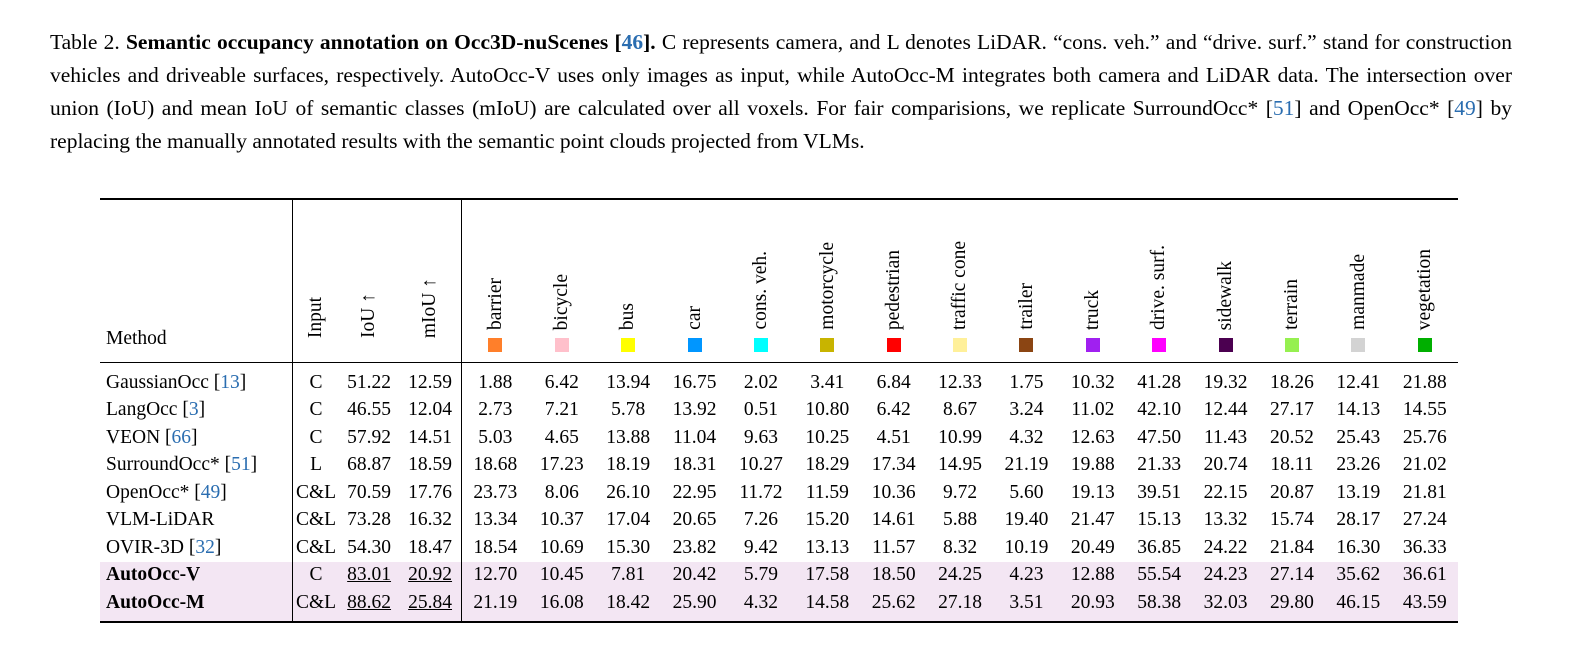 The width and height of the screenshot is (1589, 658). What do you see at coordinates (196, 575) in the screenshot?
I see `method-cell: AutoOcc-V` at bounding box center [196, 575].